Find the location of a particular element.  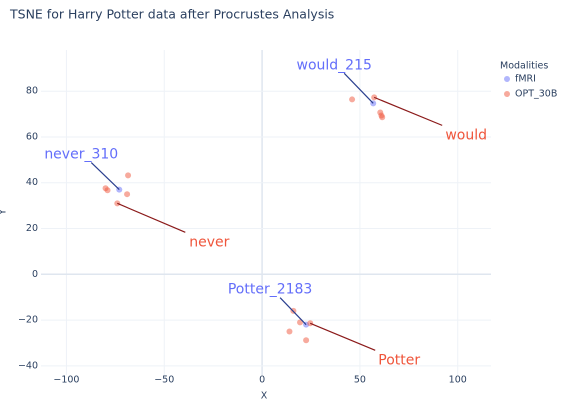

legend-title: Modalities is located at coordinates (524, 66).